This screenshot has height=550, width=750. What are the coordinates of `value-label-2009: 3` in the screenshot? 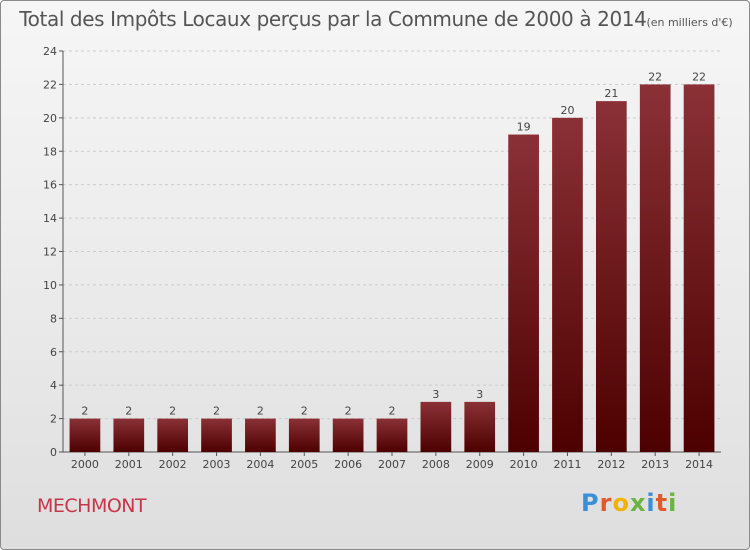 It's located at (479, 394).